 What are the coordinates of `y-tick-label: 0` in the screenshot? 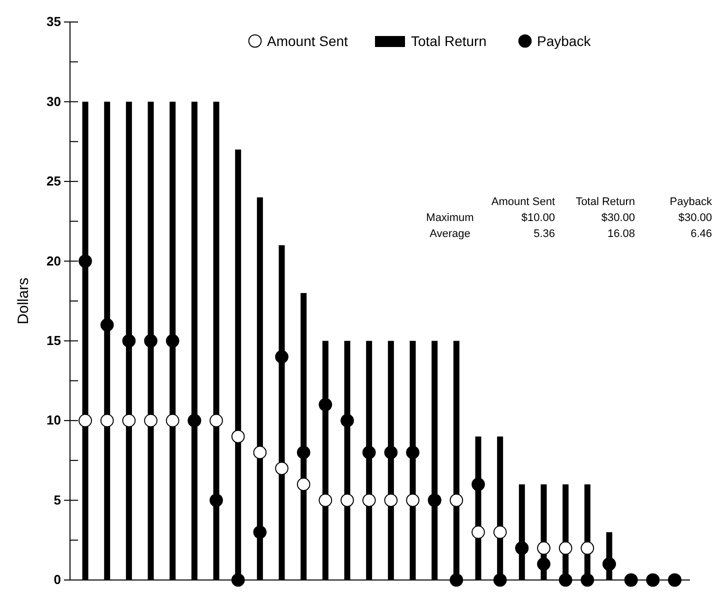 It's located at (57, 580).